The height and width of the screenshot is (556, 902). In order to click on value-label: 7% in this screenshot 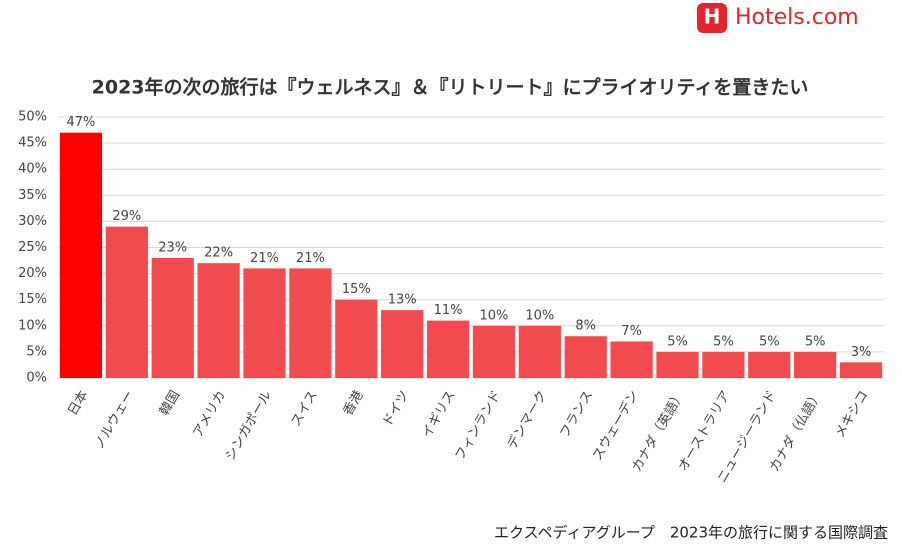, I will do `click(631, 331)`.